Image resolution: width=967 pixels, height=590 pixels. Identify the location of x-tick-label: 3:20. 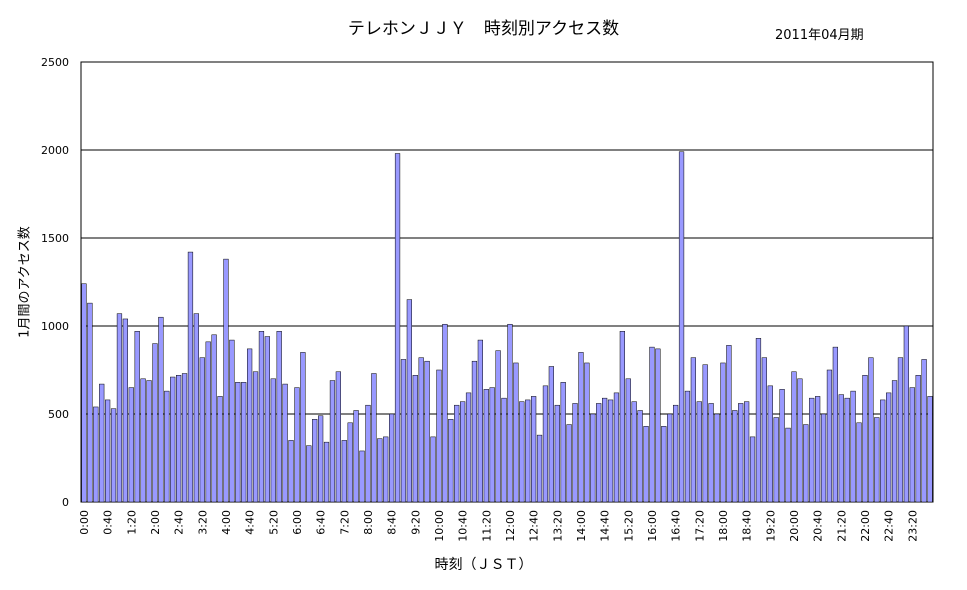
(202, 522).